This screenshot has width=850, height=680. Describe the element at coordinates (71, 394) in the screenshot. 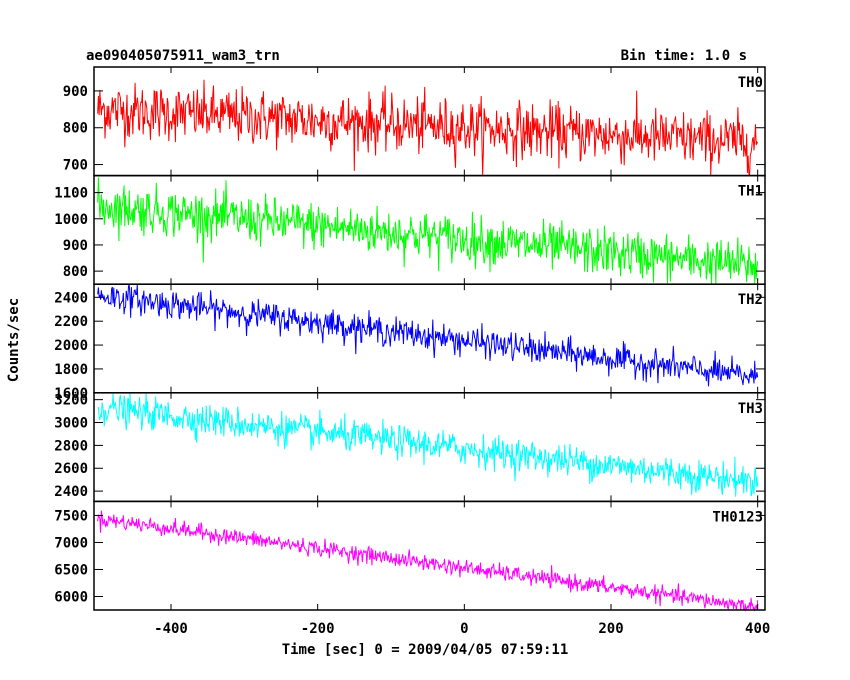

I see `y-tick-label: 1600` at that location.